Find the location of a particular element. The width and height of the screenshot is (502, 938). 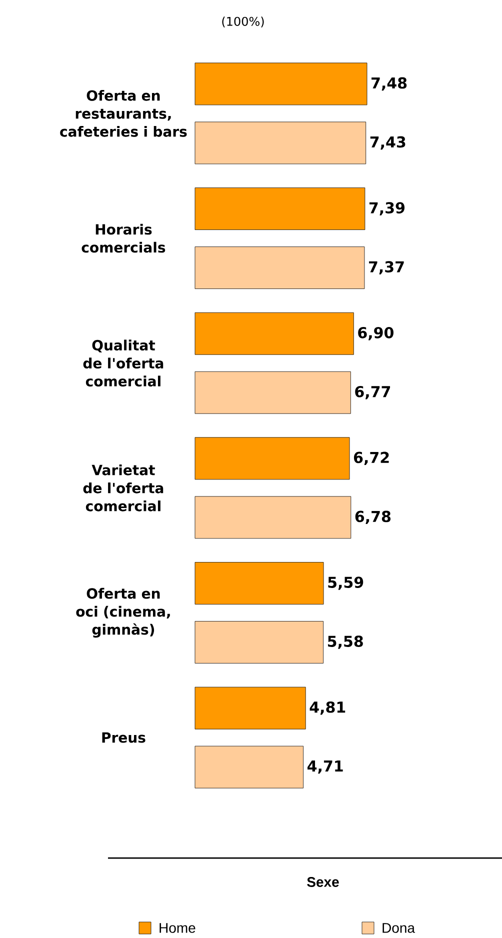

legend-title: Sexe is located at coordinates (323, 882).